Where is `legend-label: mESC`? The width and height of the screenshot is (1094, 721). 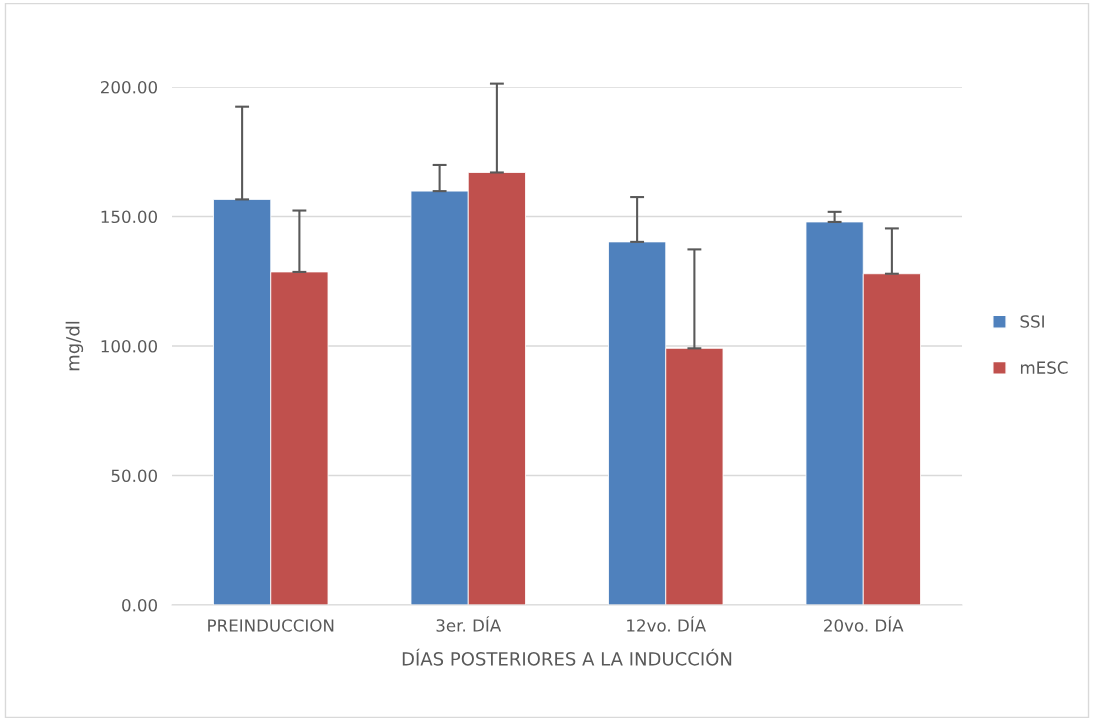
legend-label: mESC is located at coordinates (1044, 367).